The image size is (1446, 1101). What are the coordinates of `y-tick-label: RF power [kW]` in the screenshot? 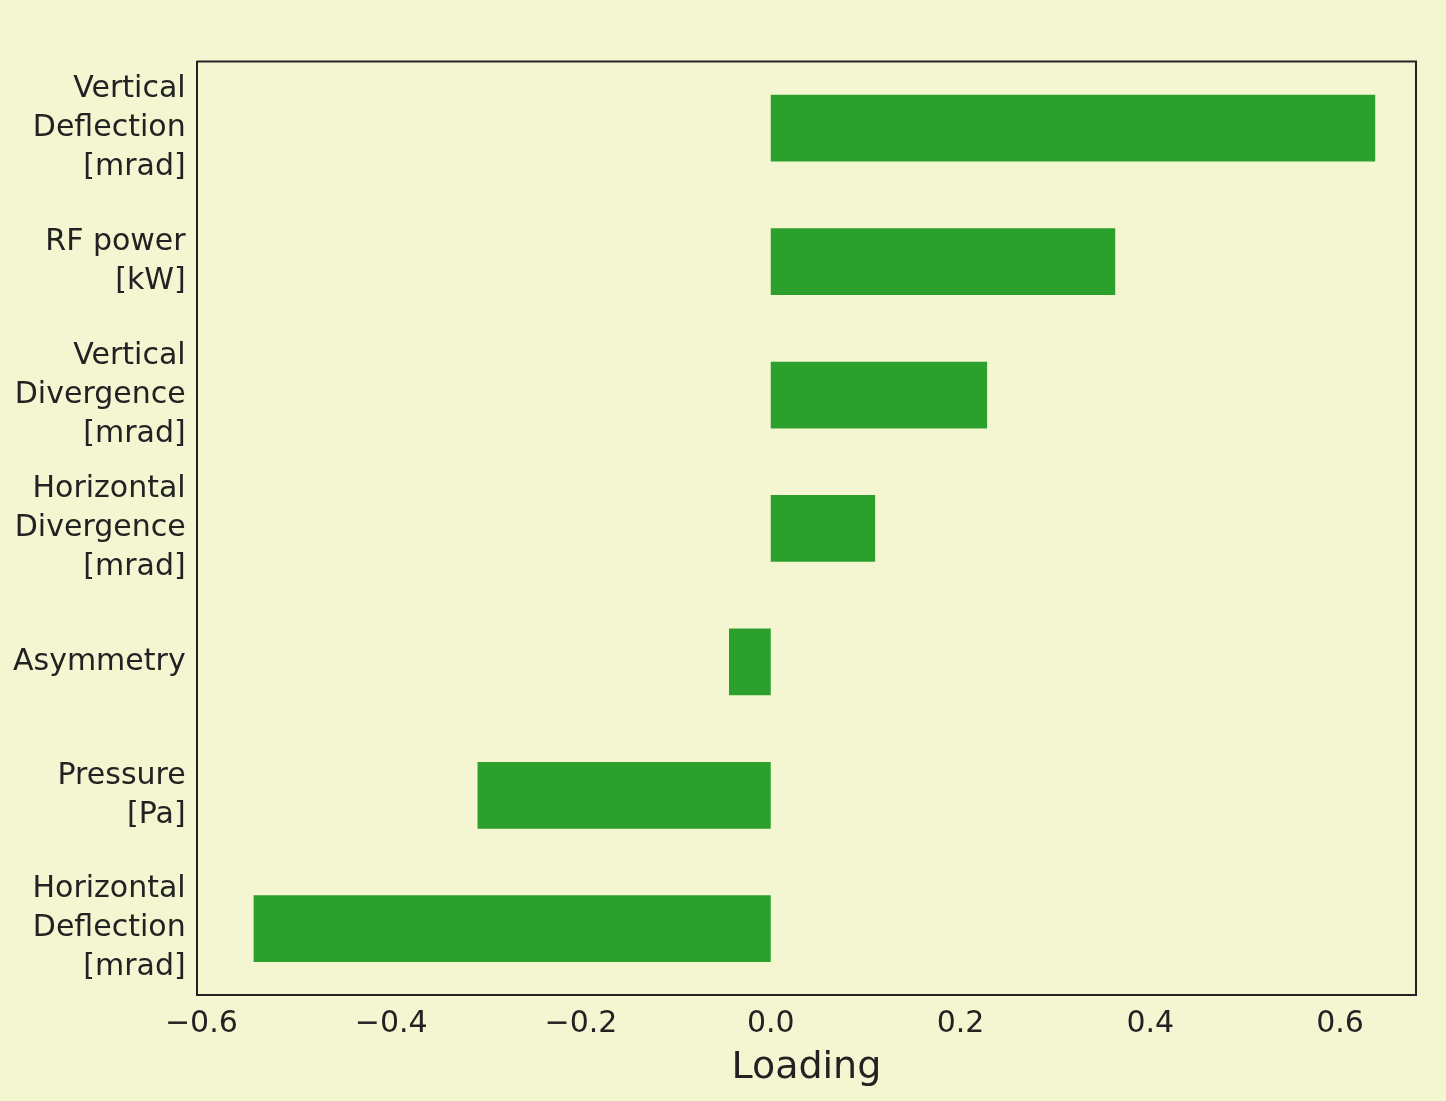 It's located at (116, 258).